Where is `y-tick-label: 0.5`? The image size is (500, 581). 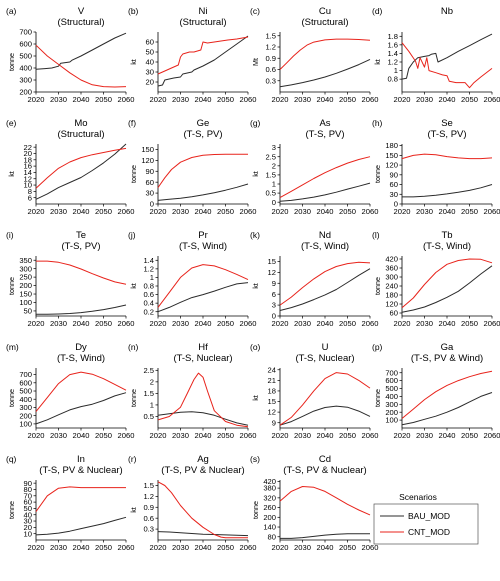
y-tick-label: 0.5 is located at coordinates (270, 193).